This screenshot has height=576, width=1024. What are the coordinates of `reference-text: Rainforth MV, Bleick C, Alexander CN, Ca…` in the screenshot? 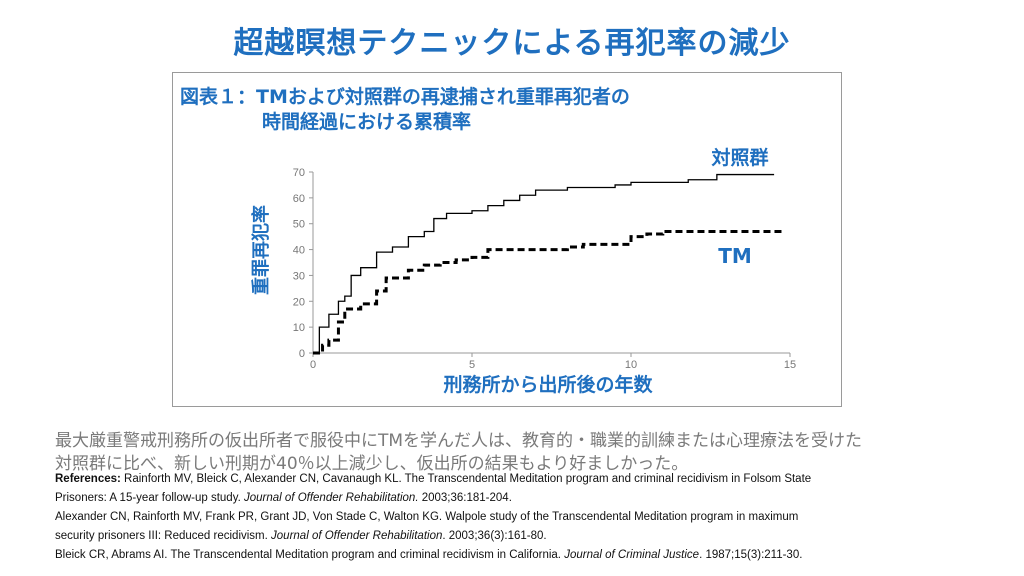 It's located at (466, 479).